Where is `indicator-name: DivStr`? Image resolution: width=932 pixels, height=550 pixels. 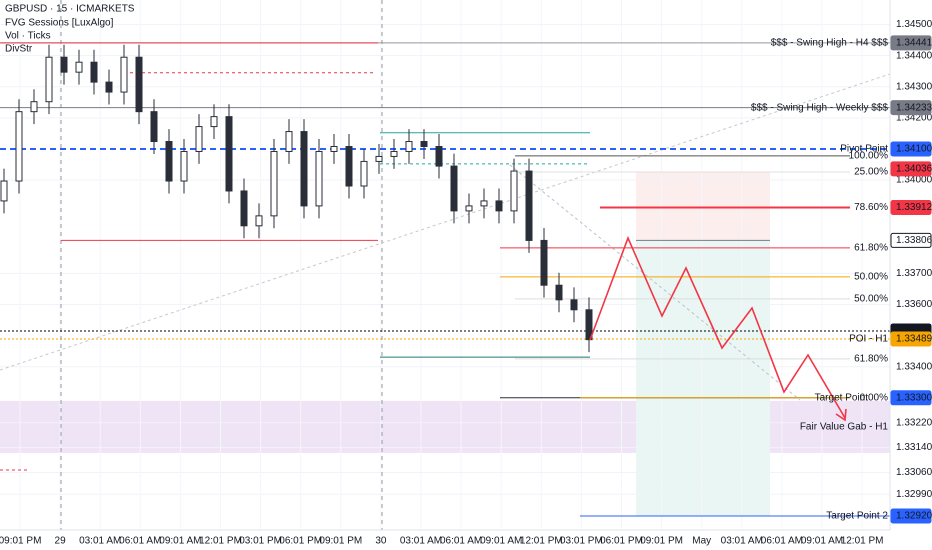
indicator-name: DivStr is located at coordinates (19, 49).